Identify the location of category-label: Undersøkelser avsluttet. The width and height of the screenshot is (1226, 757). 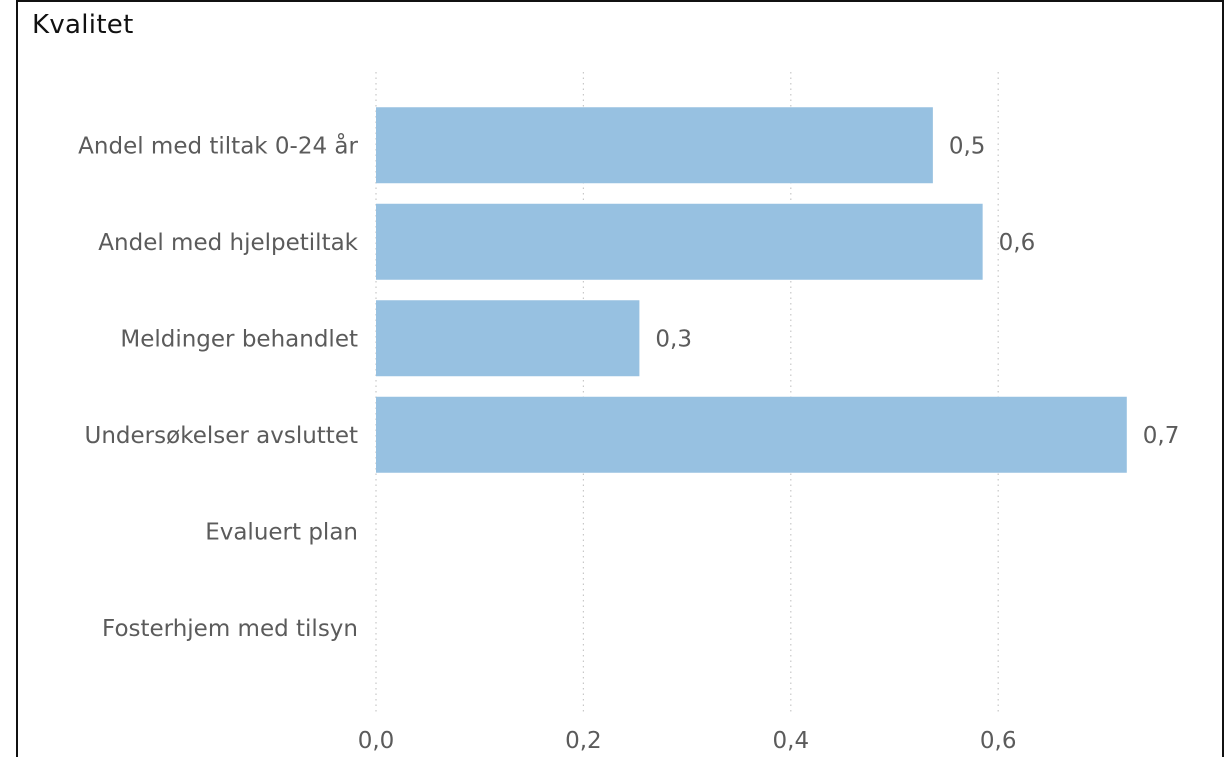
(221, 436).